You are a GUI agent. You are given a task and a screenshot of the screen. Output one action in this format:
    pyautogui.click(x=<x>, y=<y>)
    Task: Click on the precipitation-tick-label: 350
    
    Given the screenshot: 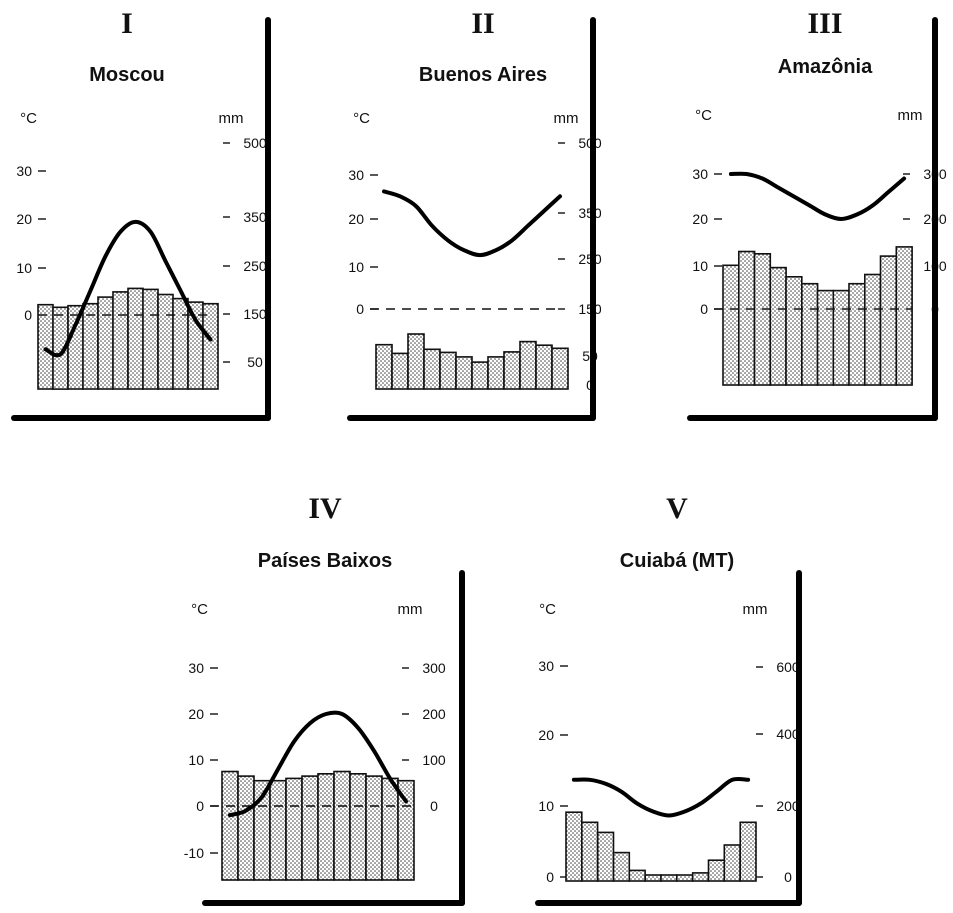 What is the action you would take?
    pyautogui.click(x=255, y=217)
    